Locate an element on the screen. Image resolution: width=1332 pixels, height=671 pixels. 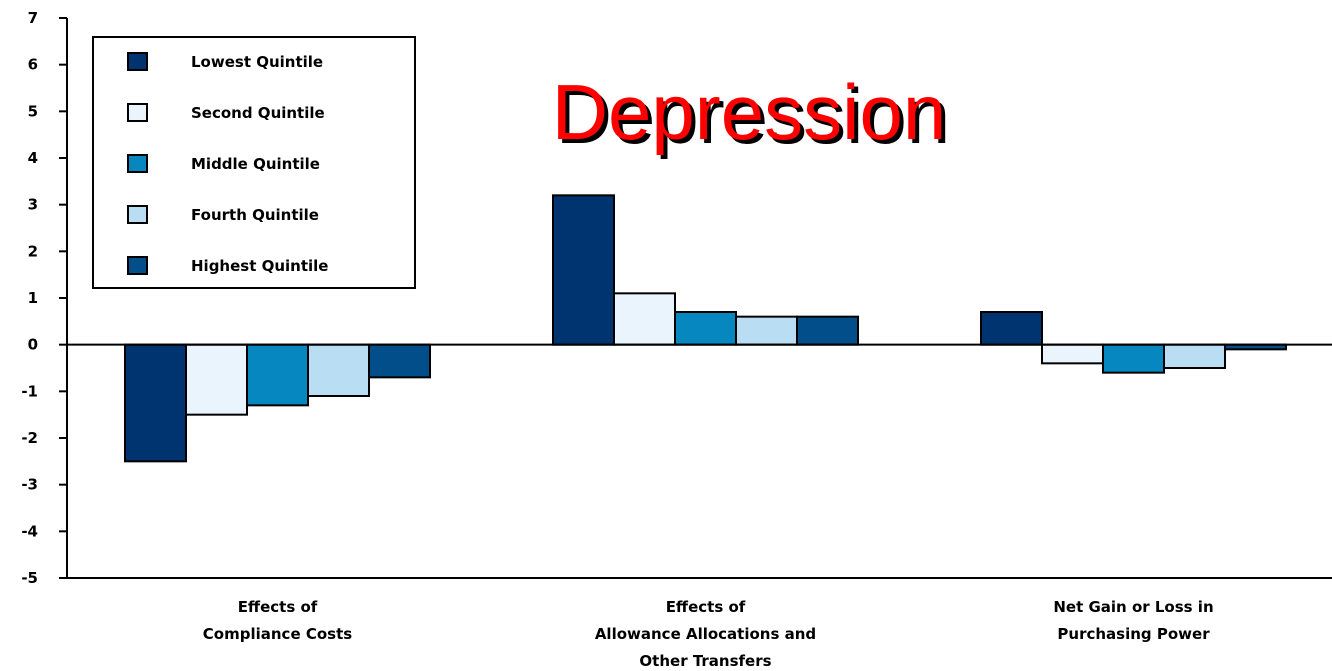
y-tick-label: -2 is located at coordinates (29, 438).